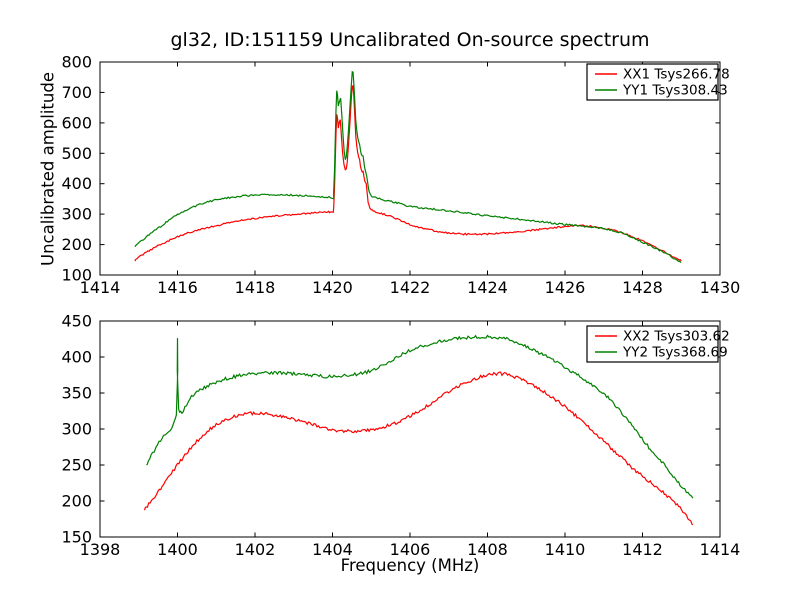 The width and height of the screenshot is (800, 600). What do you see at coordinates (642, 287) in the screenshot?
I see `x-tick-label: 1428` at bounding box center [642, 287].